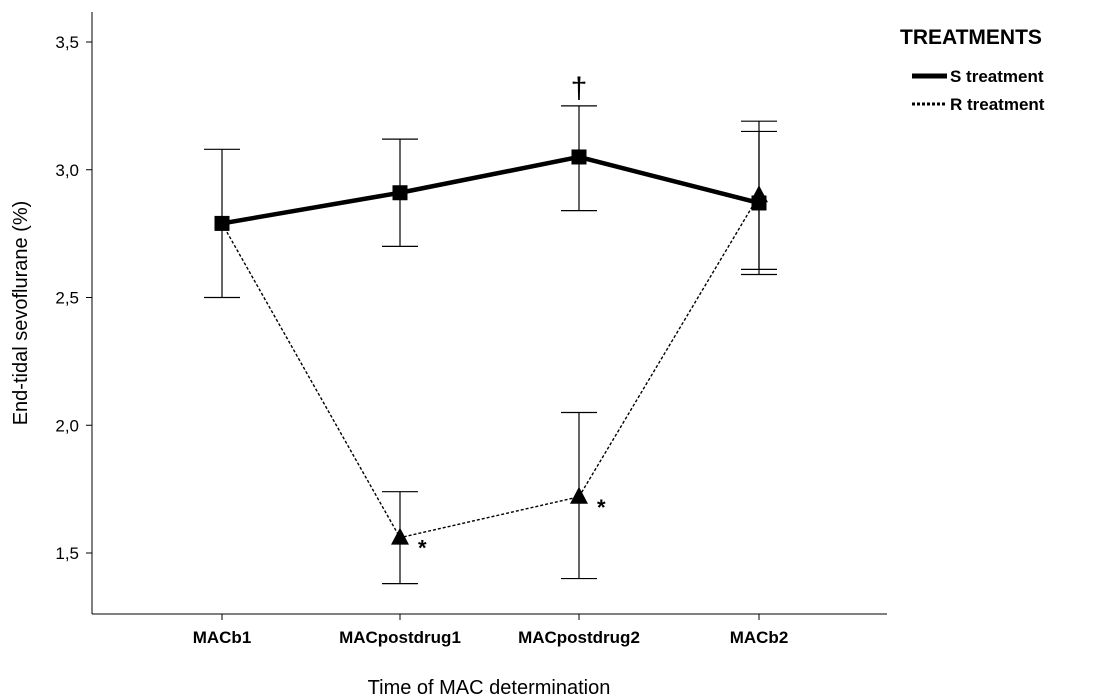  Describe the element at coordinates (67, 170) in the screenshot. I see `y-tick-label: 3,0` at that location.